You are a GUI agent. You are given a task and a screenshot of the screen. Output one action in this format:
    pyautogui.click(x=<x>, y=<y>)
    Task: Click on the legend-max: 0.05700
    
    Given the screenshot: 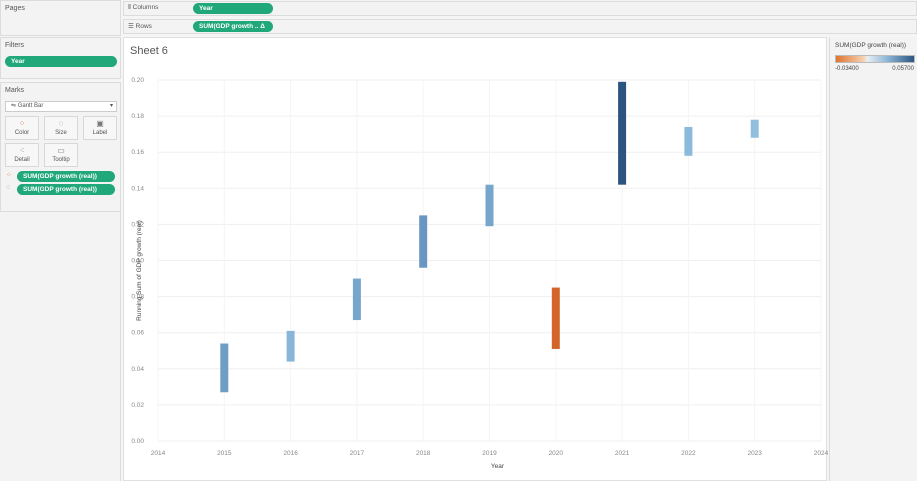 What is the action you would take?
    pyautogui.click(x=903, y=69)
    